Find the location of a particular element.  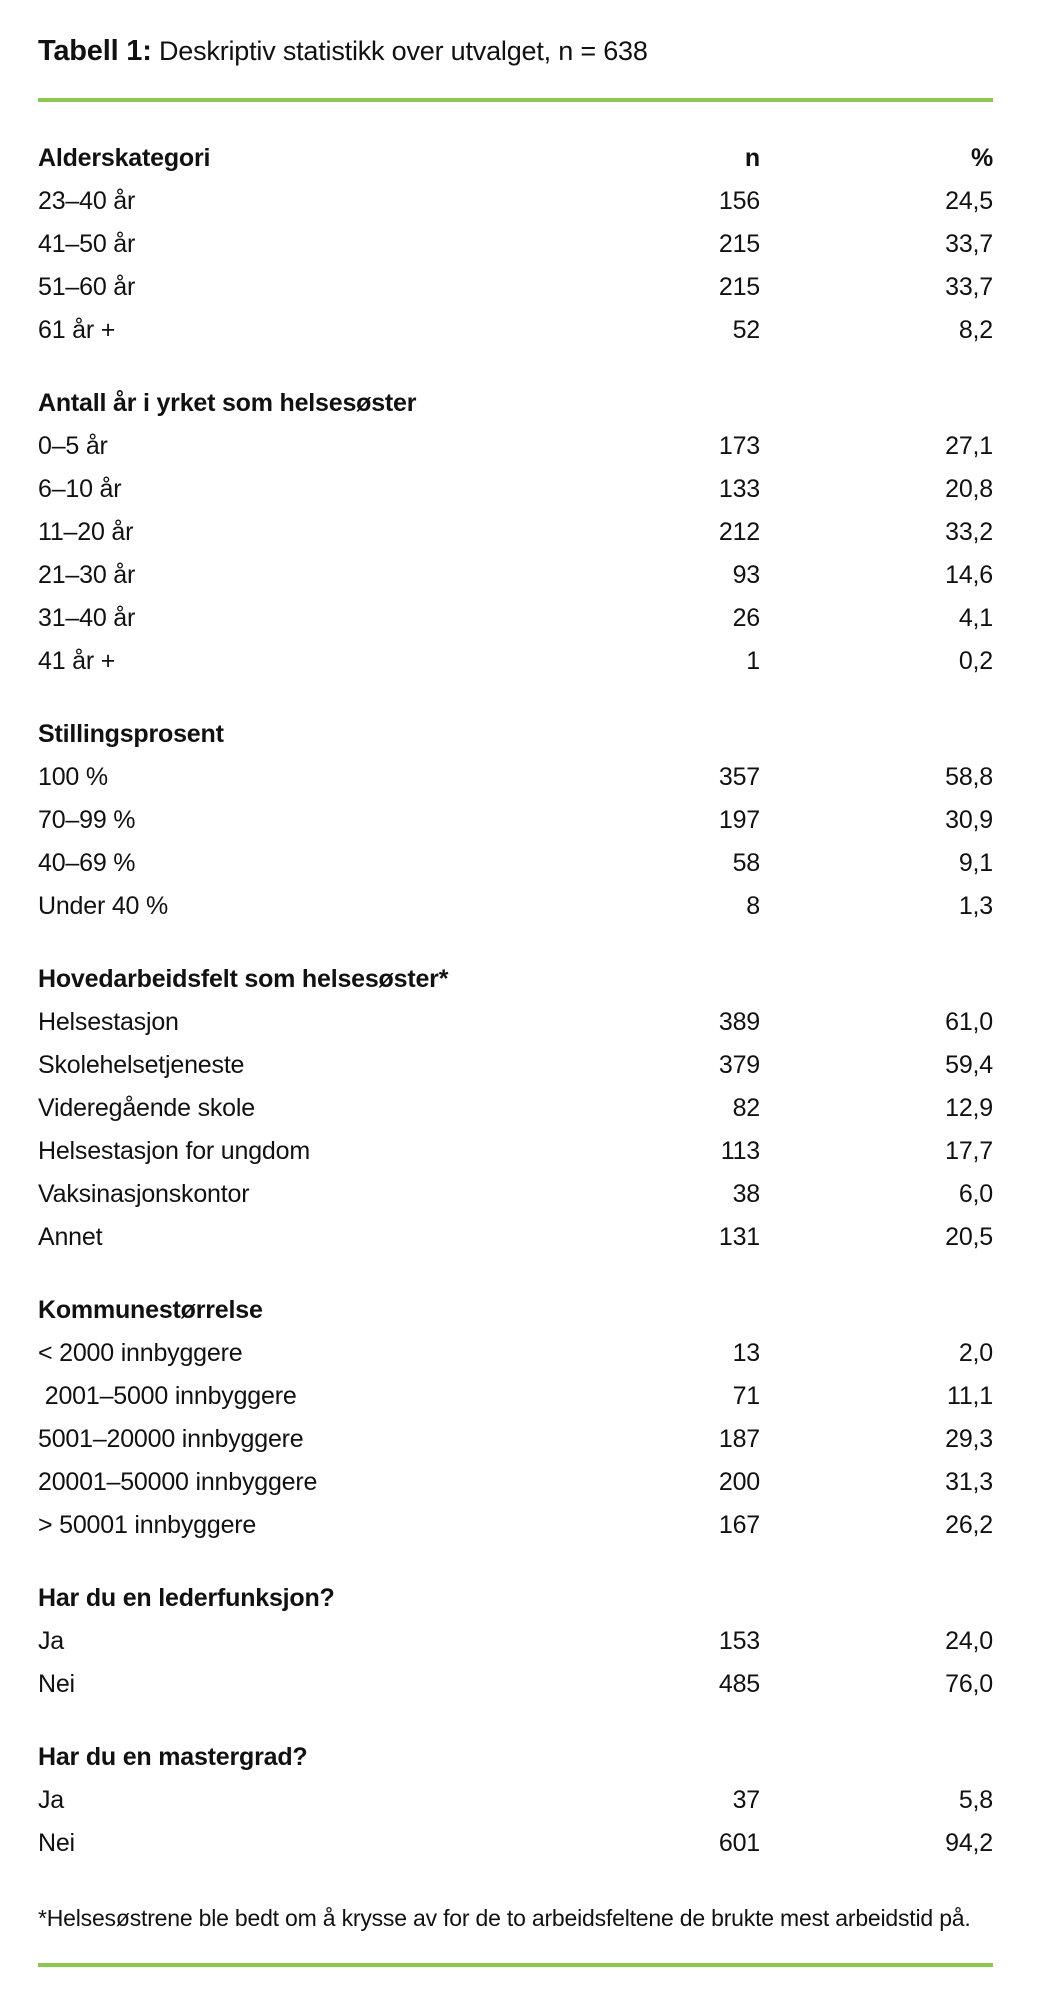

row-pct-value: 17,7 is located at coordinates (969, 1151).